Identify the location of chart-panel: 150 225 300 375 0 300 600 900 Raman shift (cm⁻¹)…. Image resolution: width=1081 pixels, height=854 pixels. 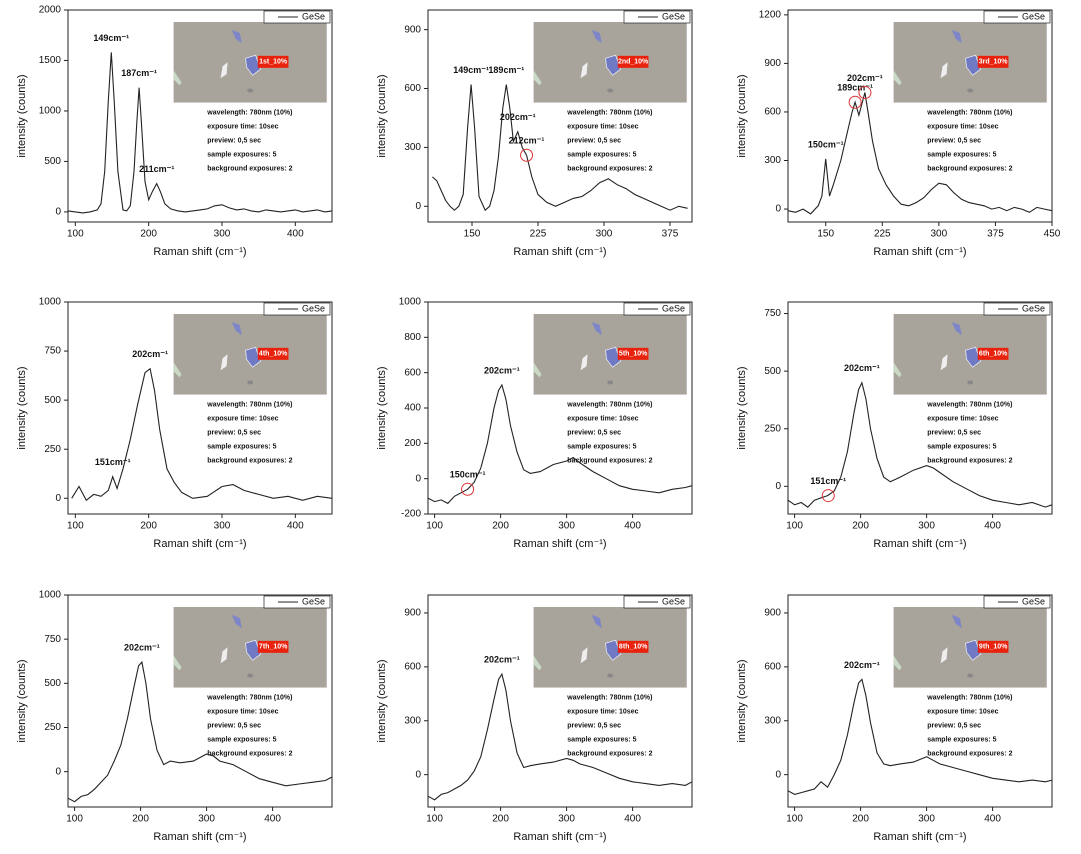
(534, 133).